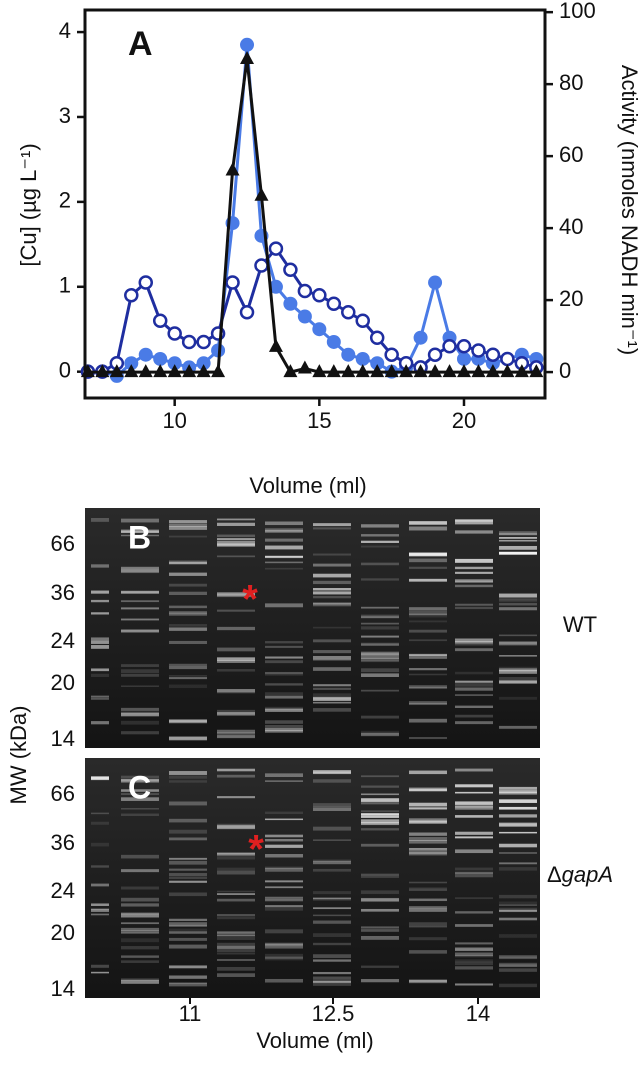  What do you see at coordinates (63, 793) in the screenshot?
I see `mw-tick-label: 66` at bounding box center [63, 793].